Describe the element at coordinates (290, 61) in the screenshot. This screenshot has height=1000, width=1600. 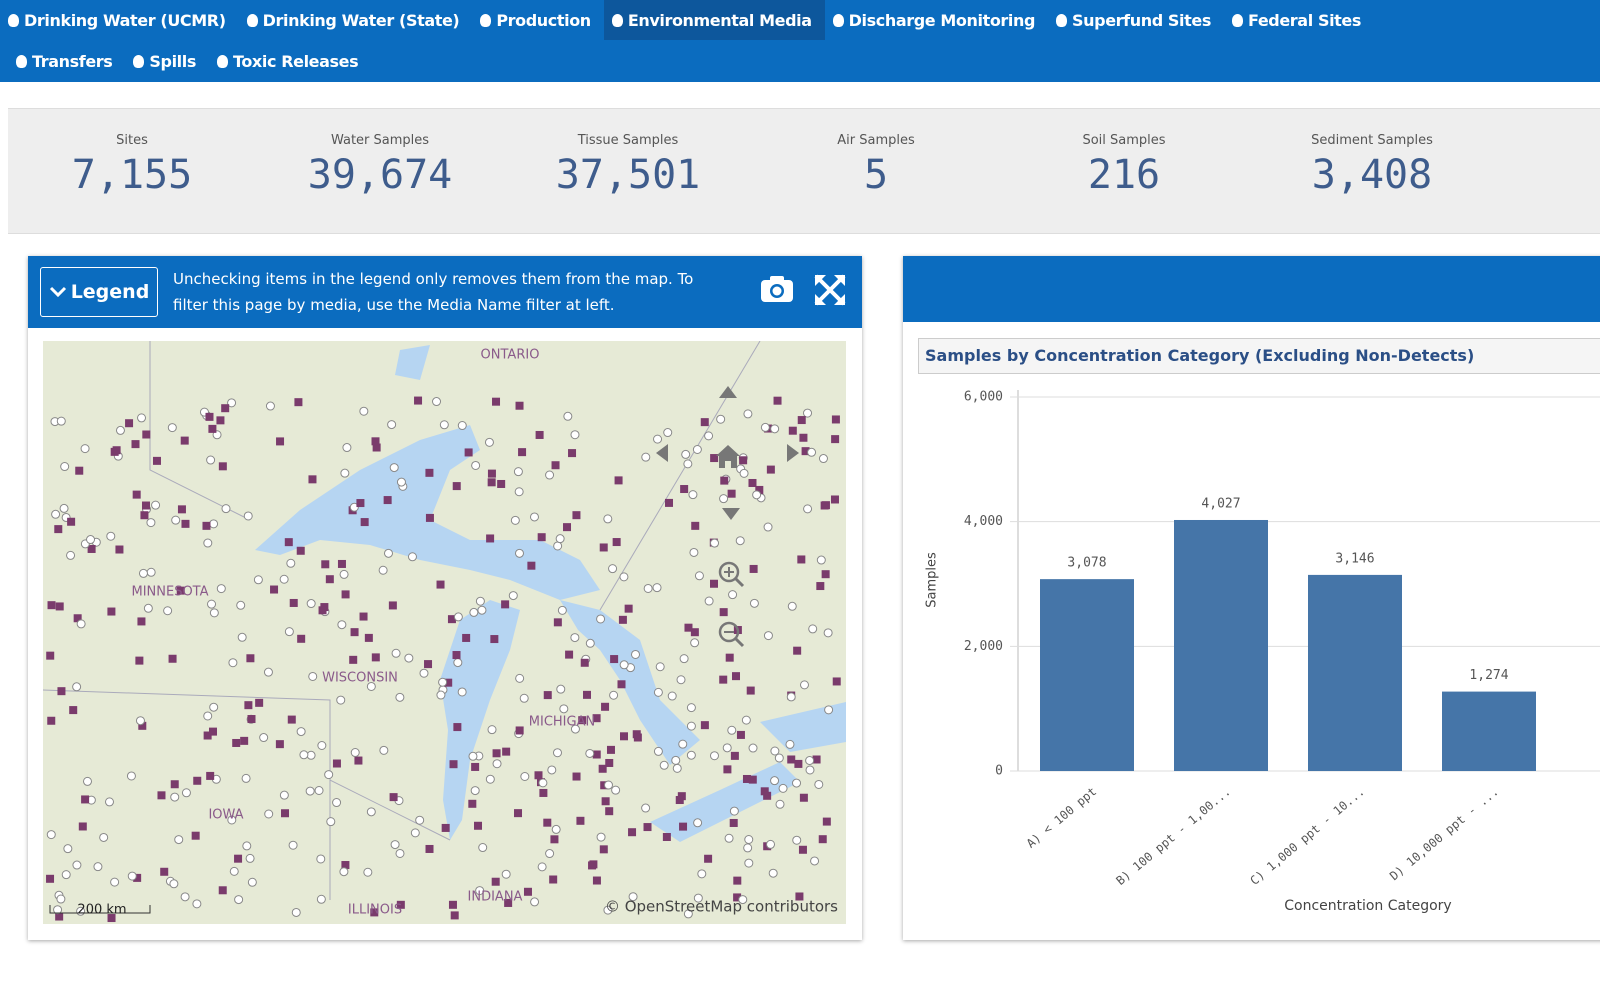
I see `nav-tab: Toxic Releases` at that location.